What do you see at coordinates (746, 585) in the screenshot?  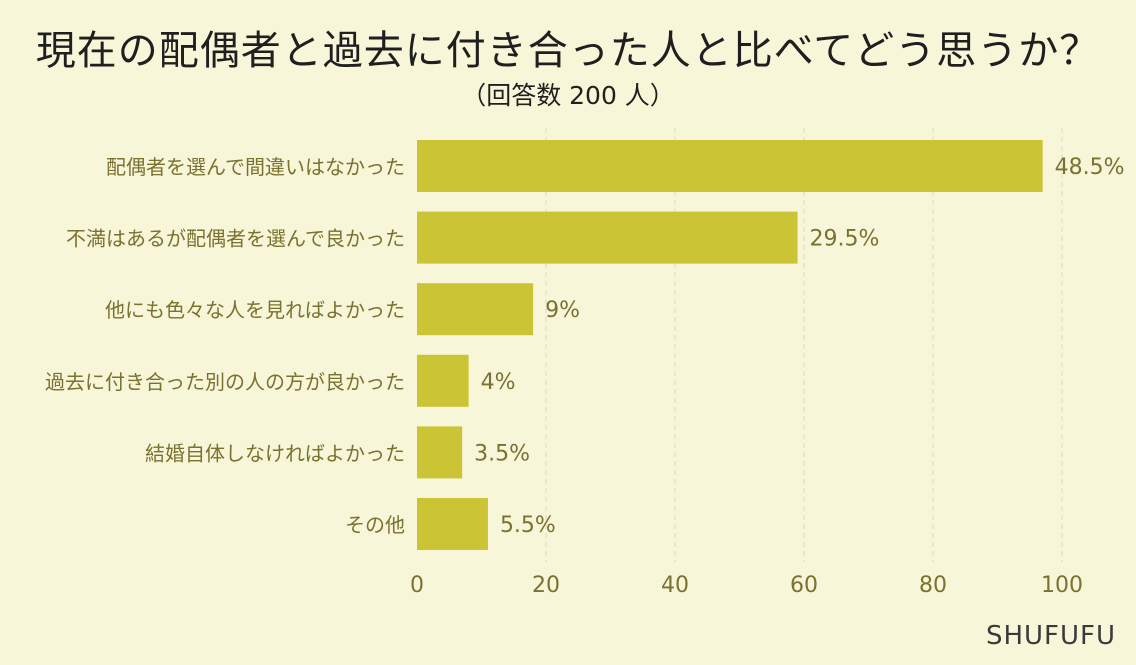 I see `x-axis-ticks: 0 20 40 60 80 100` at bounding box center [746, 585].